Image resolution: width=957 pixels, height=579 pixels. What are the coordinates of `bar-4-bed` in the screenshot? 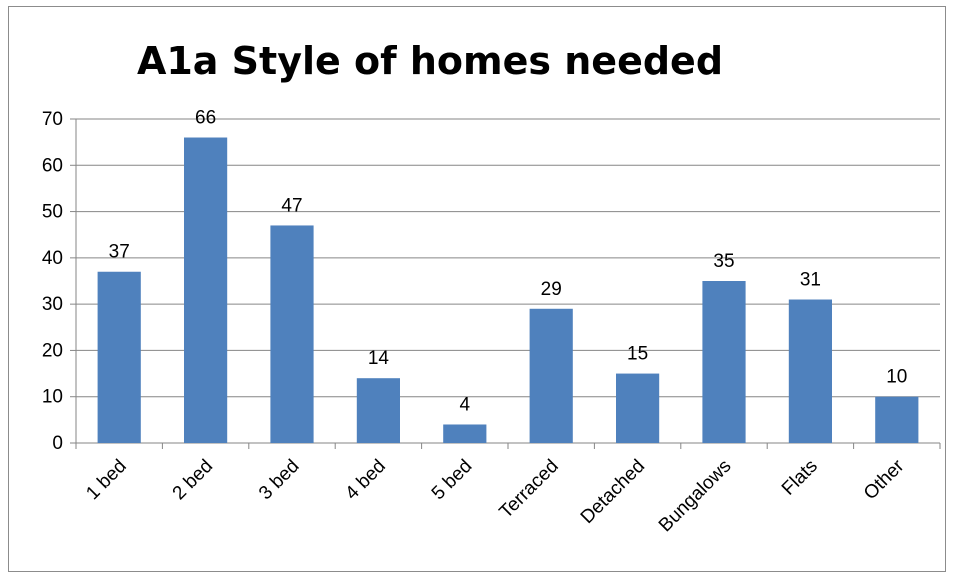 It's located at (378, 410).